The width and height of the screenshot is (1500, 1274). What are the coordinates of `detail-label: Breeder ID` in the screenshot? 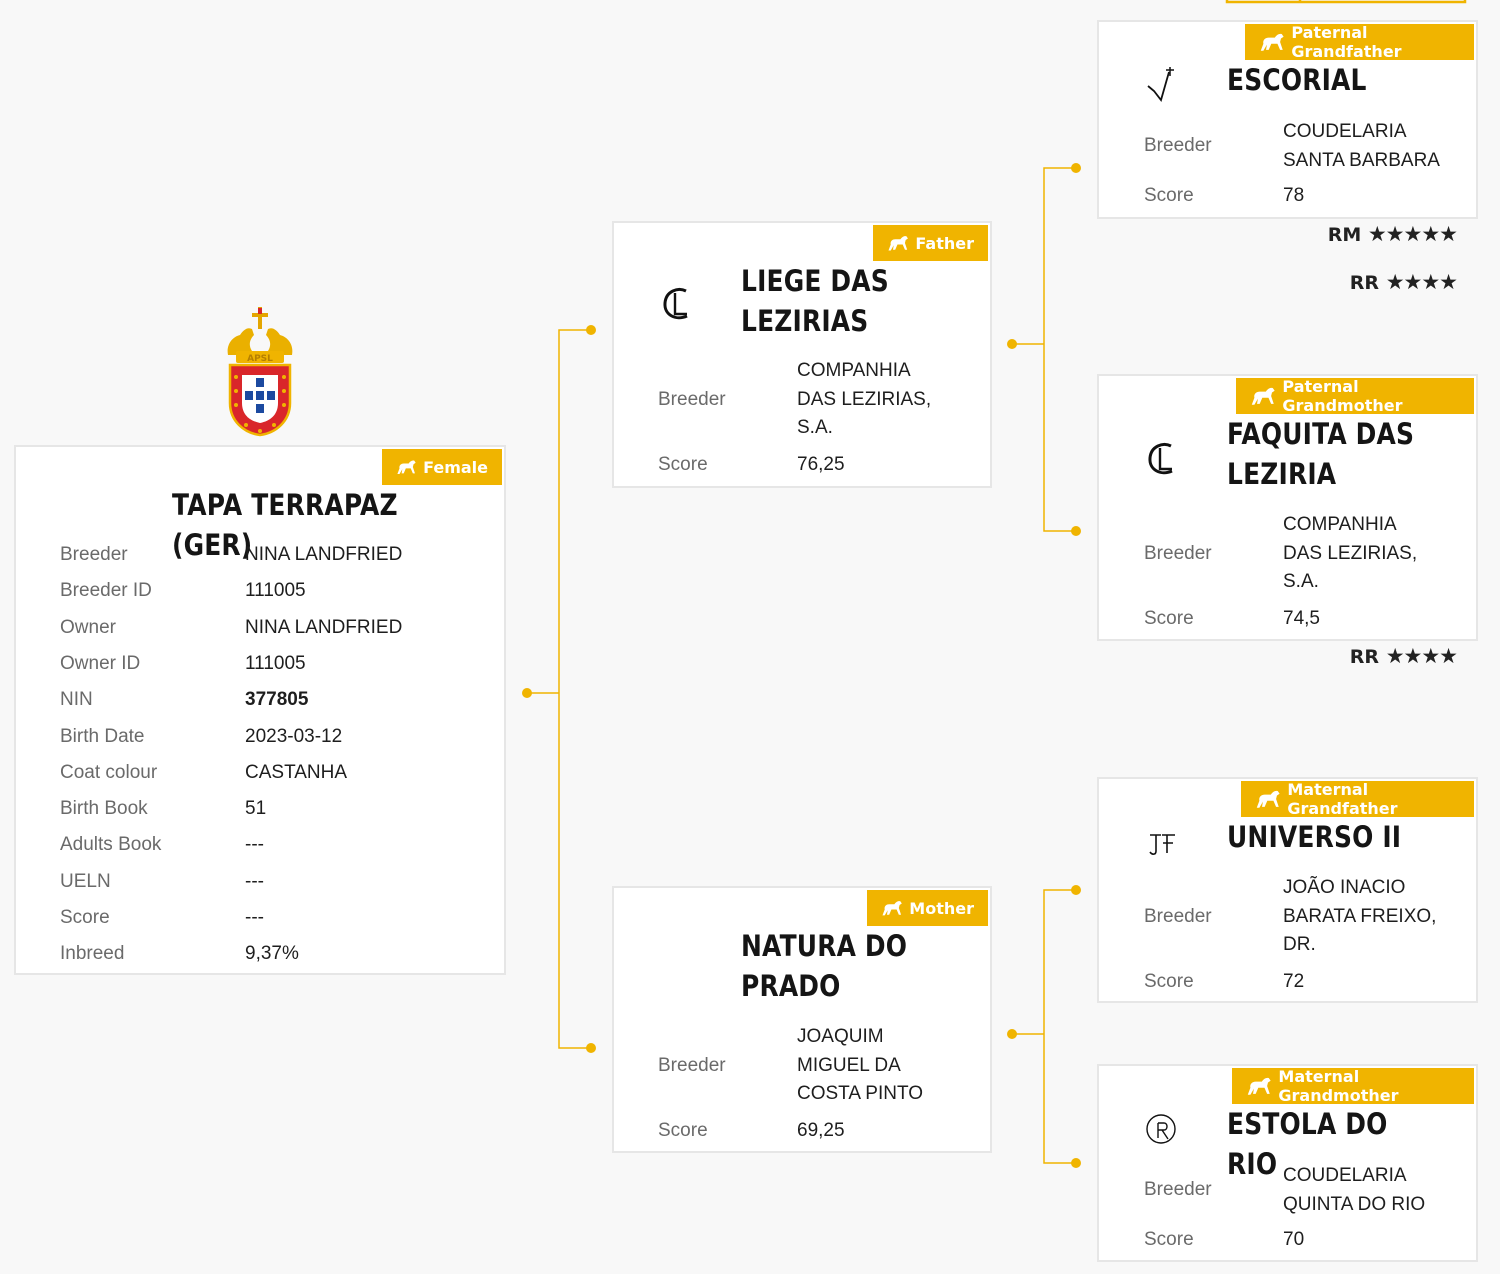 It's located at (106, 591).